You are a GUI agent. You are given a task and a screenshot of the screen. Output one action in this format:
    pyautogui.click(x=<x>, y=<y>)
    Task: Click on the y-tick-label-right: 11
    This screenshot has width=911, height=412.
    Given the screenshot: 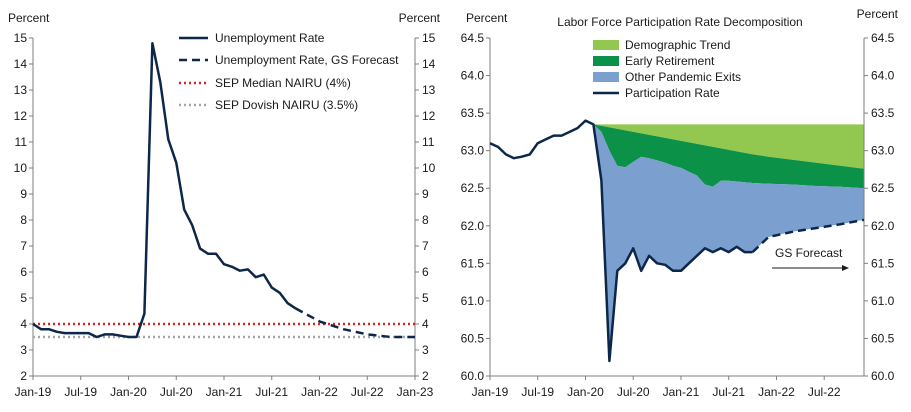 What is the action you would take?
    pyautogui.click(x=428, y=142)
    